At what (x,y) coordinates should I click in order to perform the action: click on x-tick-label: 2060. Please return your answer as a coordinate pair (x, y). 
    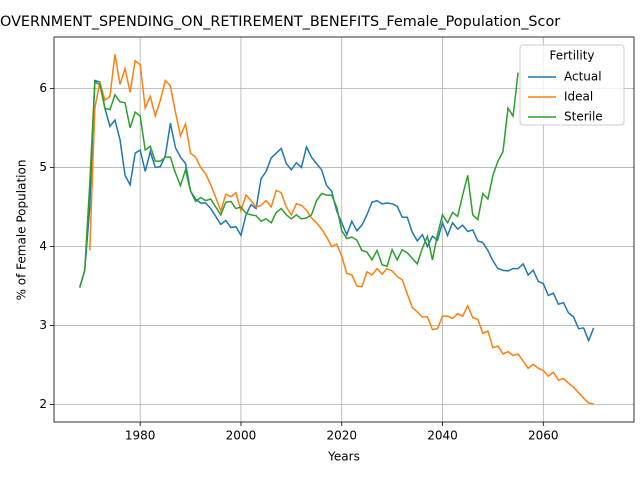
    Looking at the image, I should click on (543, 436).